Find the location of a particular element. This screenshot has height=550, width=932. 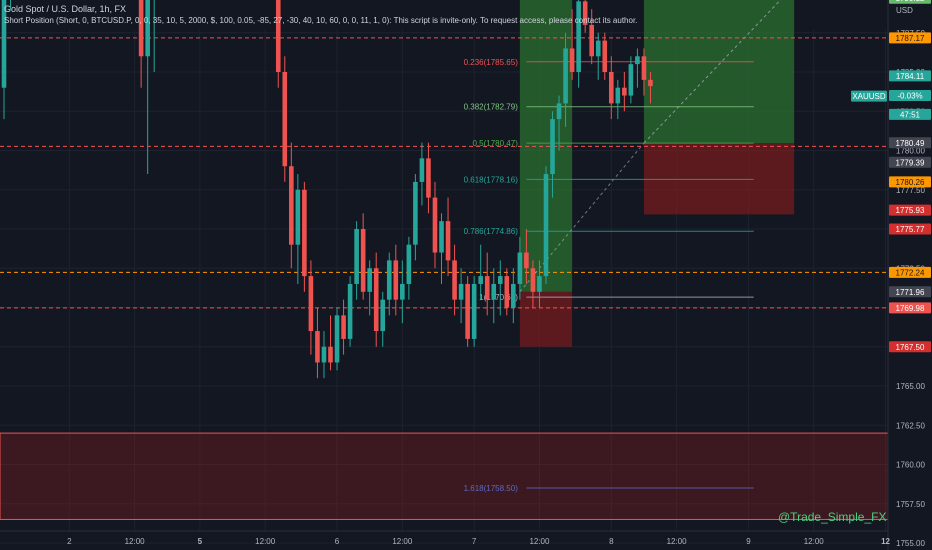

time-tick-label: 5 is located at coordinates (200, 541).